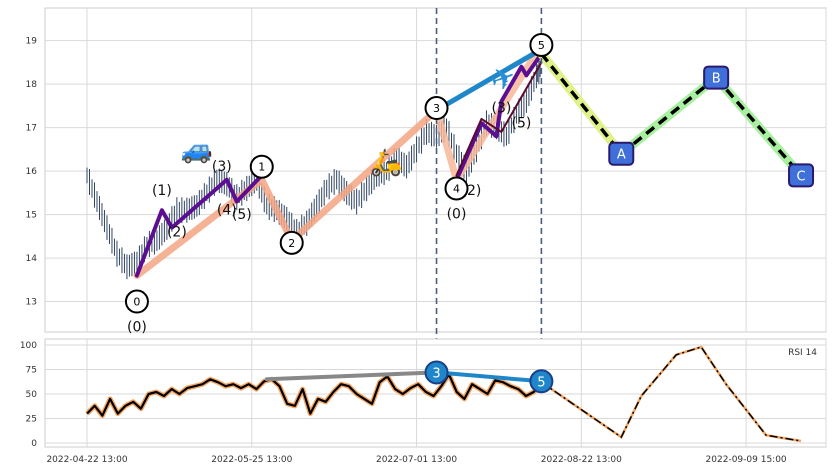  Describe the element at coordinates (802, 353) in the screenshot. I see `rsi-legend: RSI 14` at that location.